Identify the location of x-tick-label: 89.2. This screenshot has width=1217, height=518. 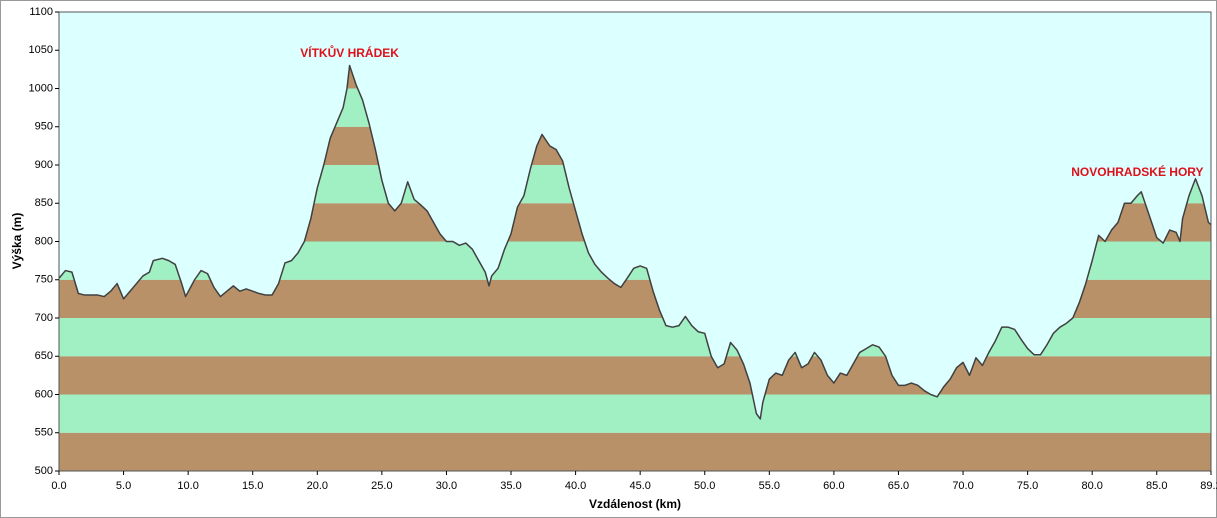
(1208, 486).